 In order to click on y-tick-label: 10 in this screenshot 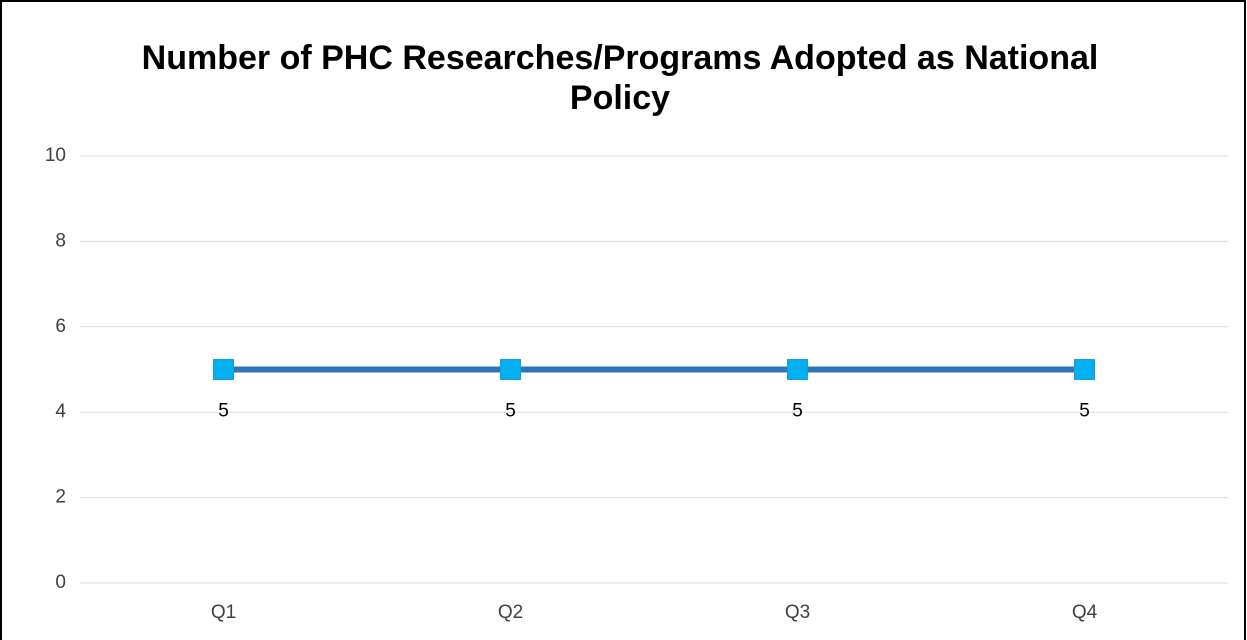, I will do `click(55, 155)`.